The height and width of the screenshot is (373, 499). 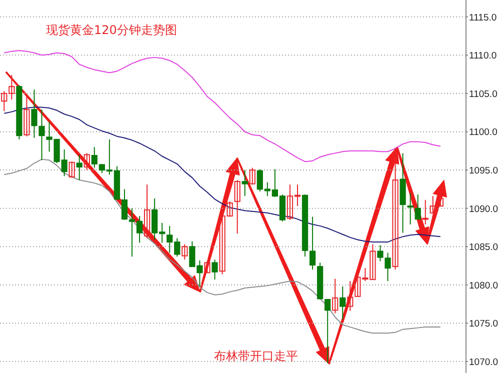 What do you see at coordinates (483, 18) in the screenshot?
I see `y-tick-label: 1115.0` at bounding box center [483, 18].